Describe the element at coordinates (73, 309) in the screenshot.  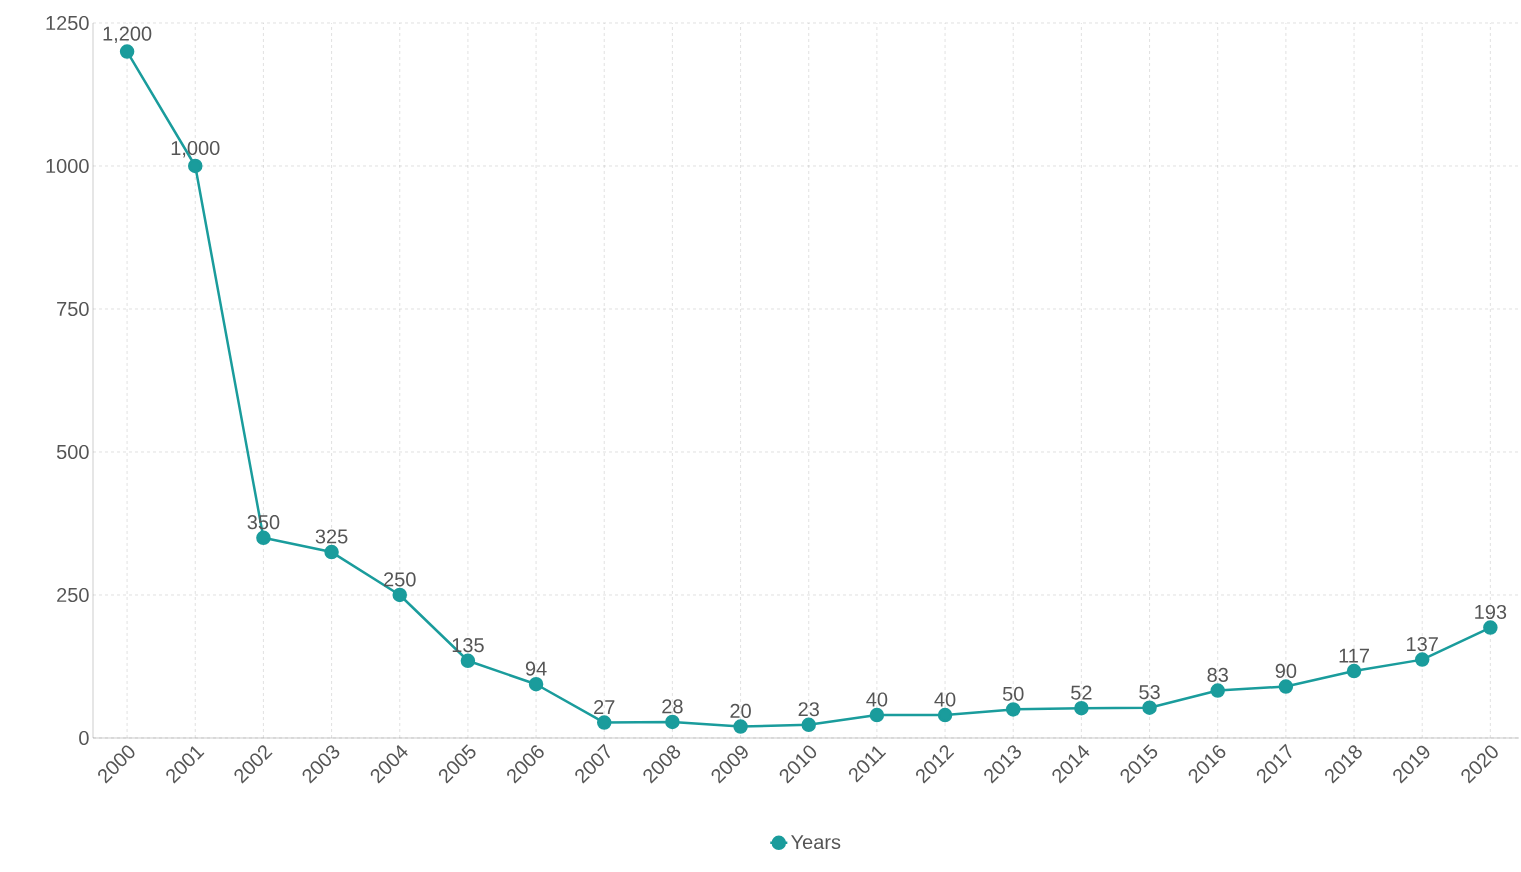
I see `y-tick-label: 750` at that location.